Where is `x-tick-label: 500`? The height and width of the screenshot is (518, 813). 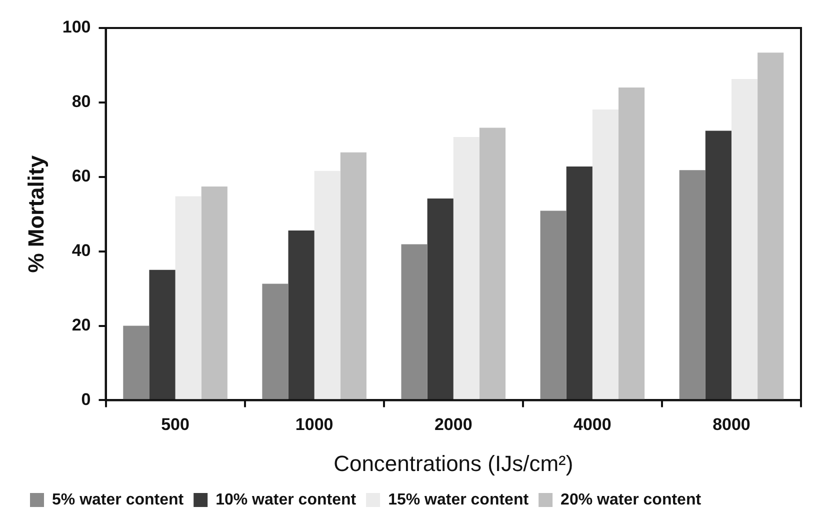 x-tick-label: 500 is located at coordinates (175, 424).